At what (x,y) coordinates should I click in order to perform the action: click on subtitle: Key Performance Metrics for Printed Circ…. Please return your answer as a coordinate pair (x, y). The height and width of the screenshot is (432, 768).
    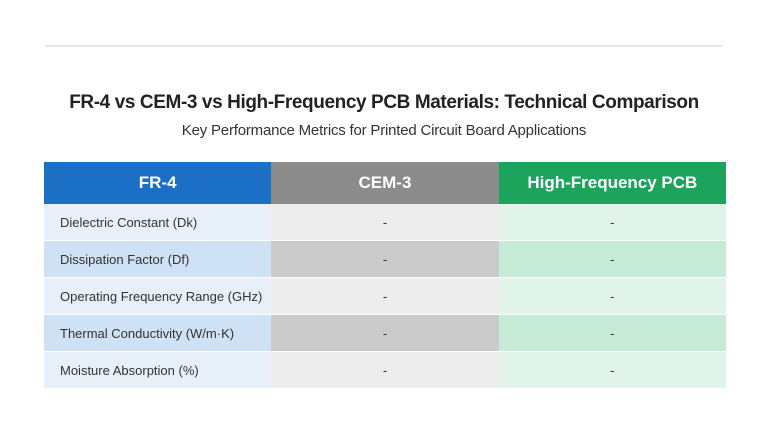
    Looking at the image, I should click on (384, 130).